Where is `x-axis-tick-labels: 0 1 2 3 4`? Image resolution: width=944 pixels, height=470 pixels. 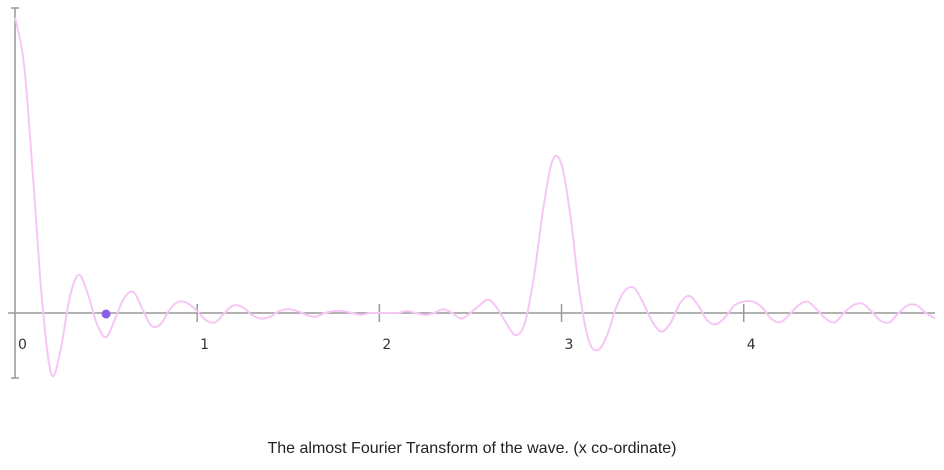
x-axis-tick-labels: 0 1 2 3 4 is located at coordinates (387, 345).